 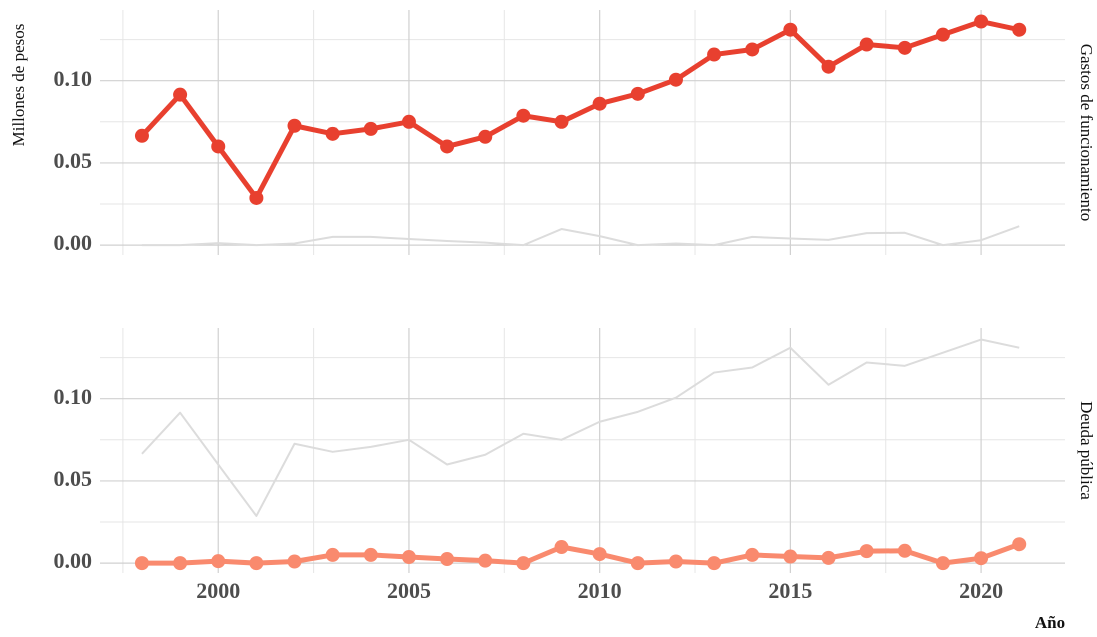 I want to click on x-tick-label: 2000, so click(x=218, y=590).